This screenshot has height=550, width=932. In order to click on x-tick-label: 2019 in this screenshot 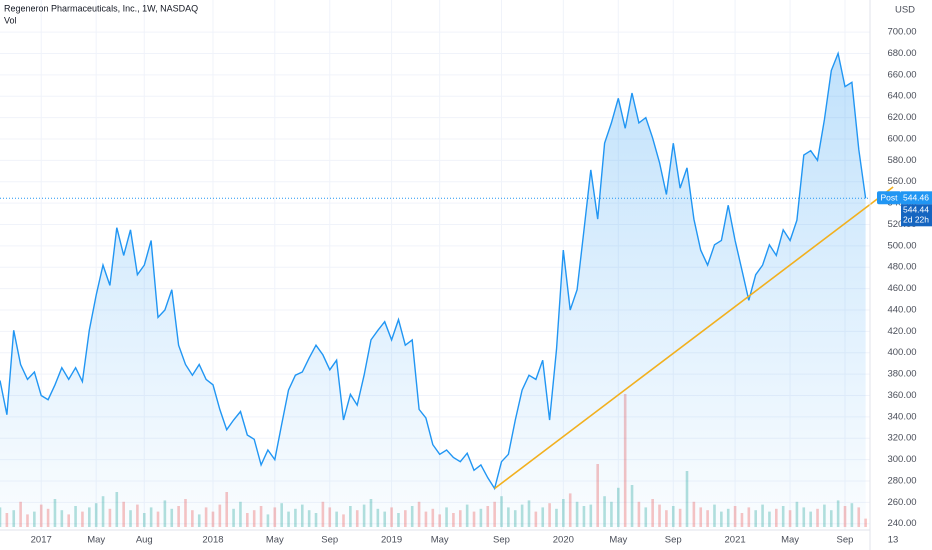, I will do `click(391, 540)`.